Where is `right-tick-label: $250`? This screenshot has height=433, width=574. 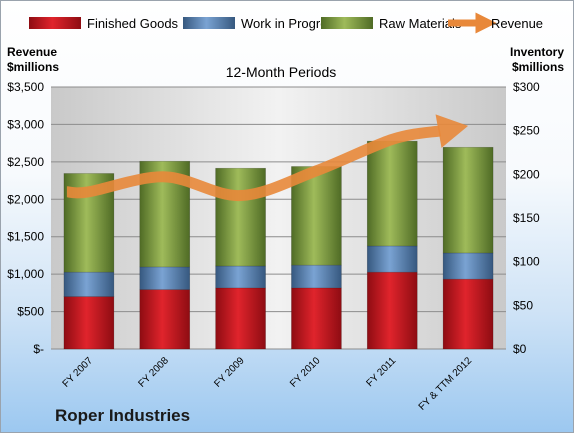
right-tick-label: $250 is located at coordinates (526, 131).